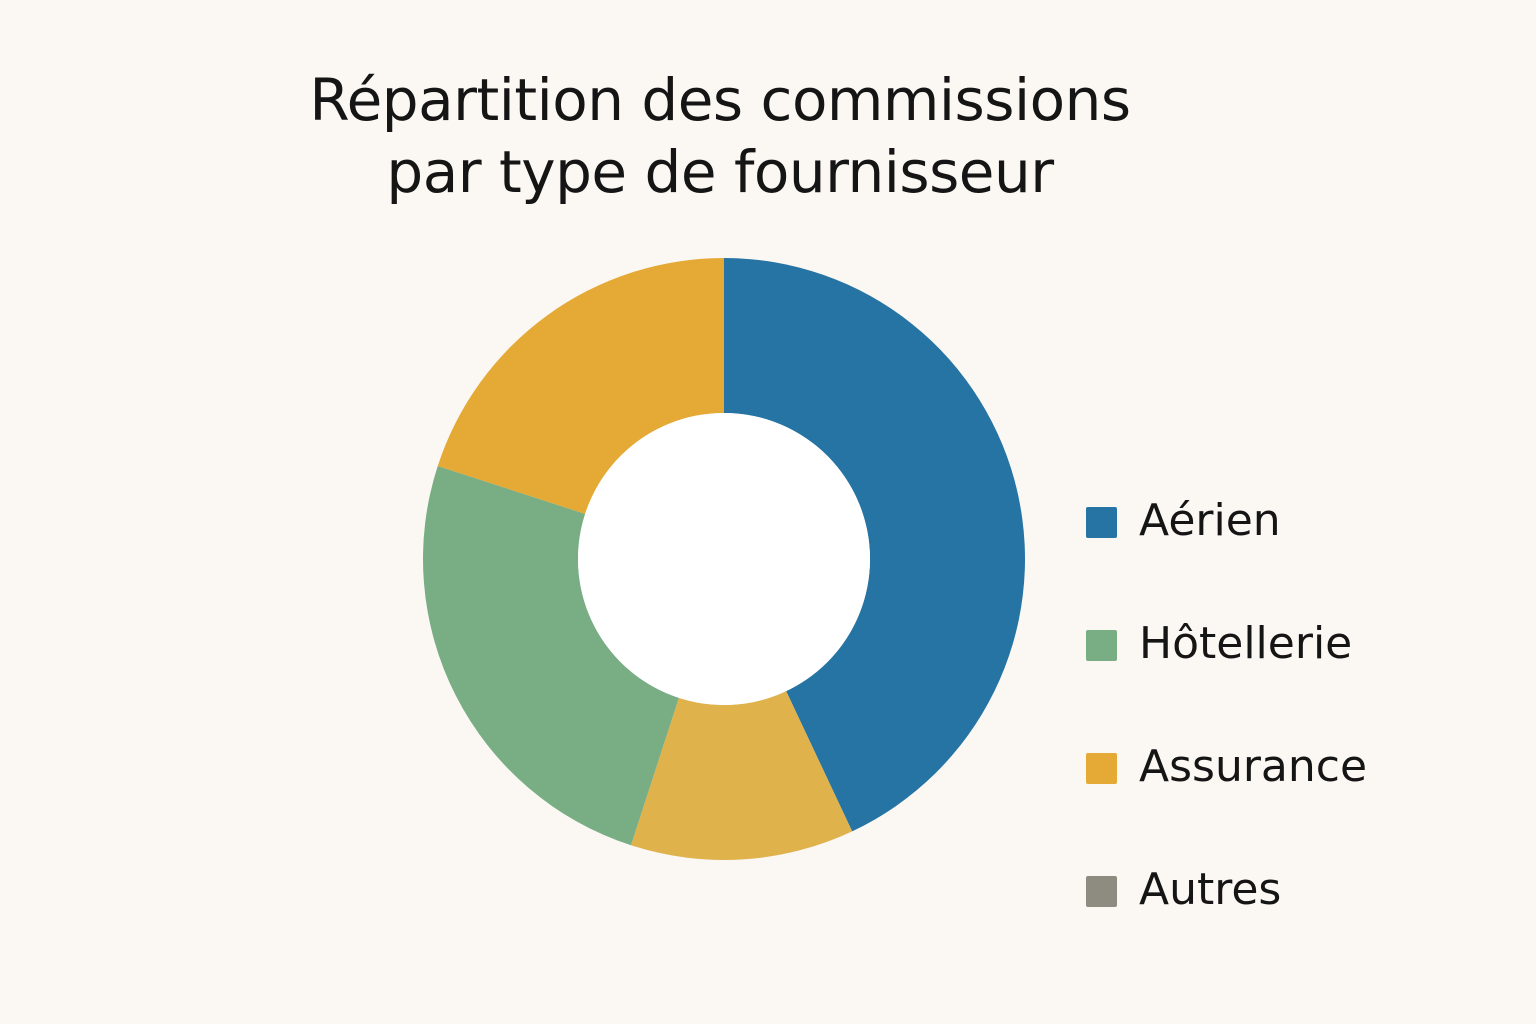  What do you see at coordinates (1101, 645) in the screenshot?
I see `legend-swatch-hotellerie` at bounding box center [1101, 645].